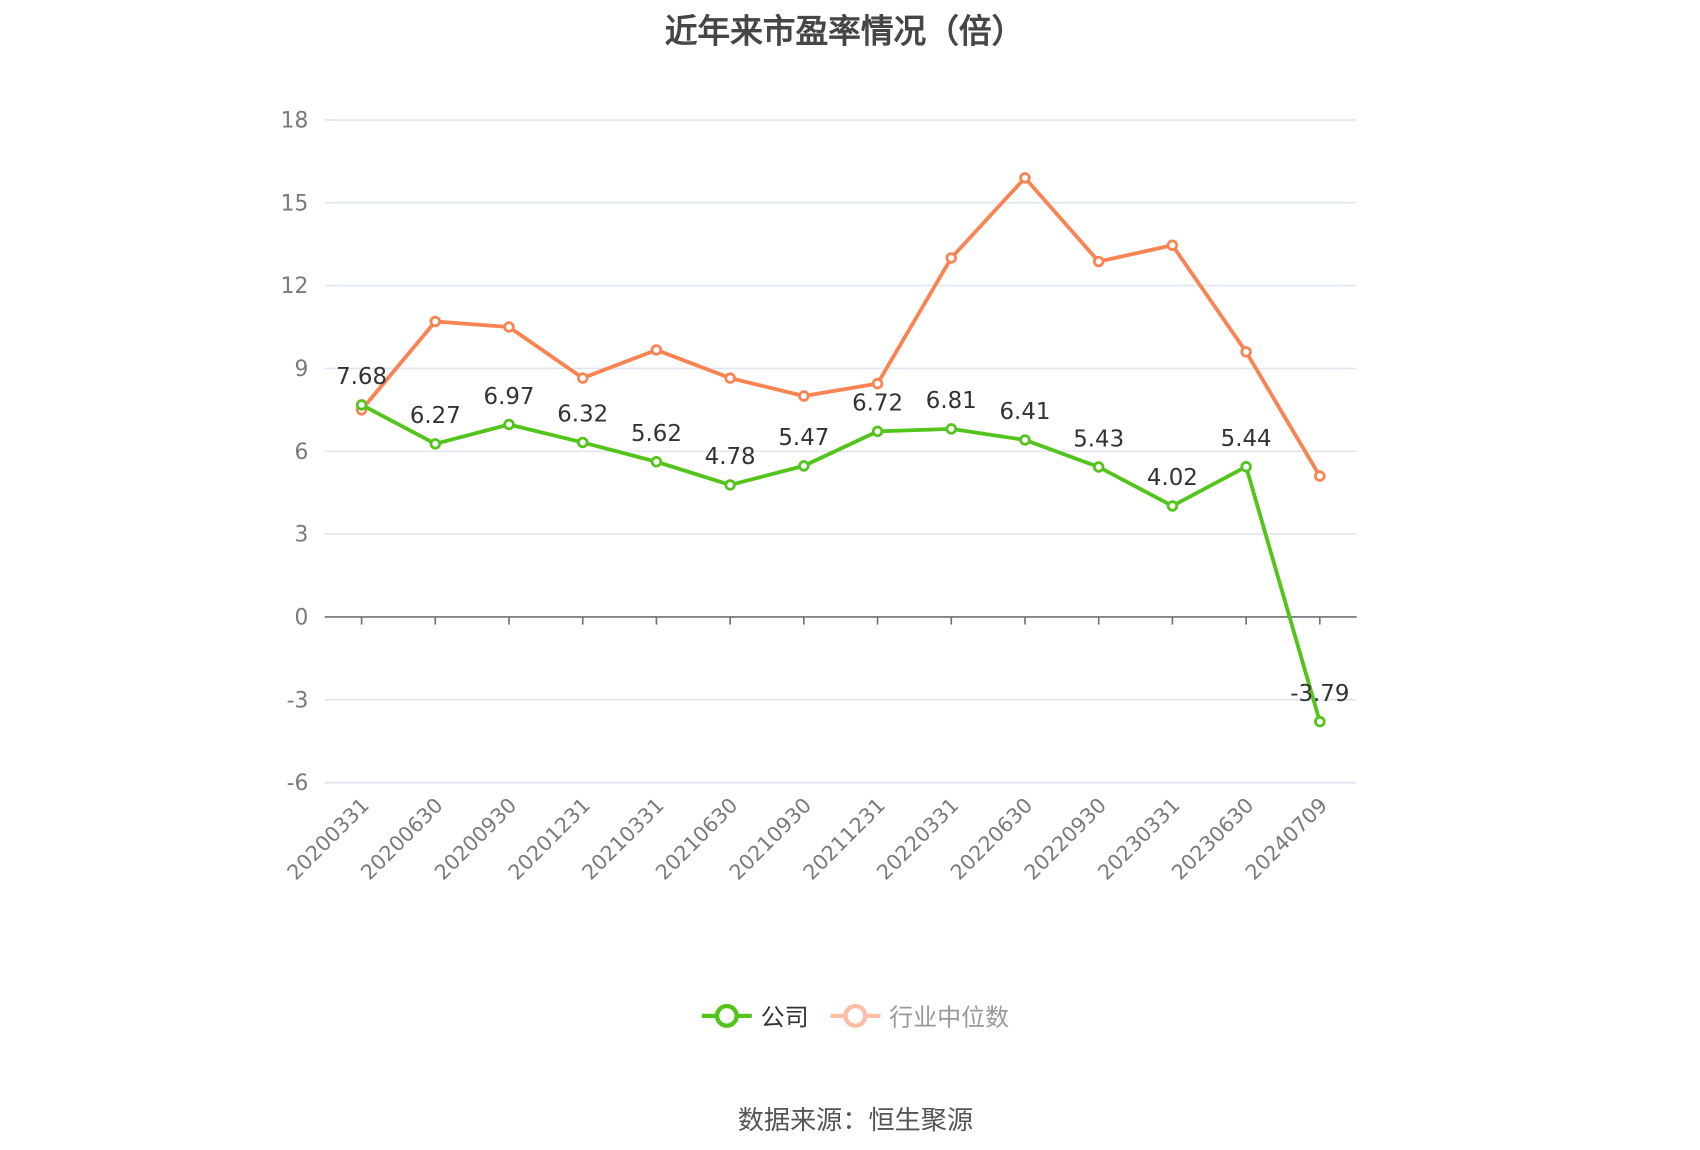 This screenshot has height=1150, width=1700. I want to click on data-value-label: 4.02, so click(1172, 478).